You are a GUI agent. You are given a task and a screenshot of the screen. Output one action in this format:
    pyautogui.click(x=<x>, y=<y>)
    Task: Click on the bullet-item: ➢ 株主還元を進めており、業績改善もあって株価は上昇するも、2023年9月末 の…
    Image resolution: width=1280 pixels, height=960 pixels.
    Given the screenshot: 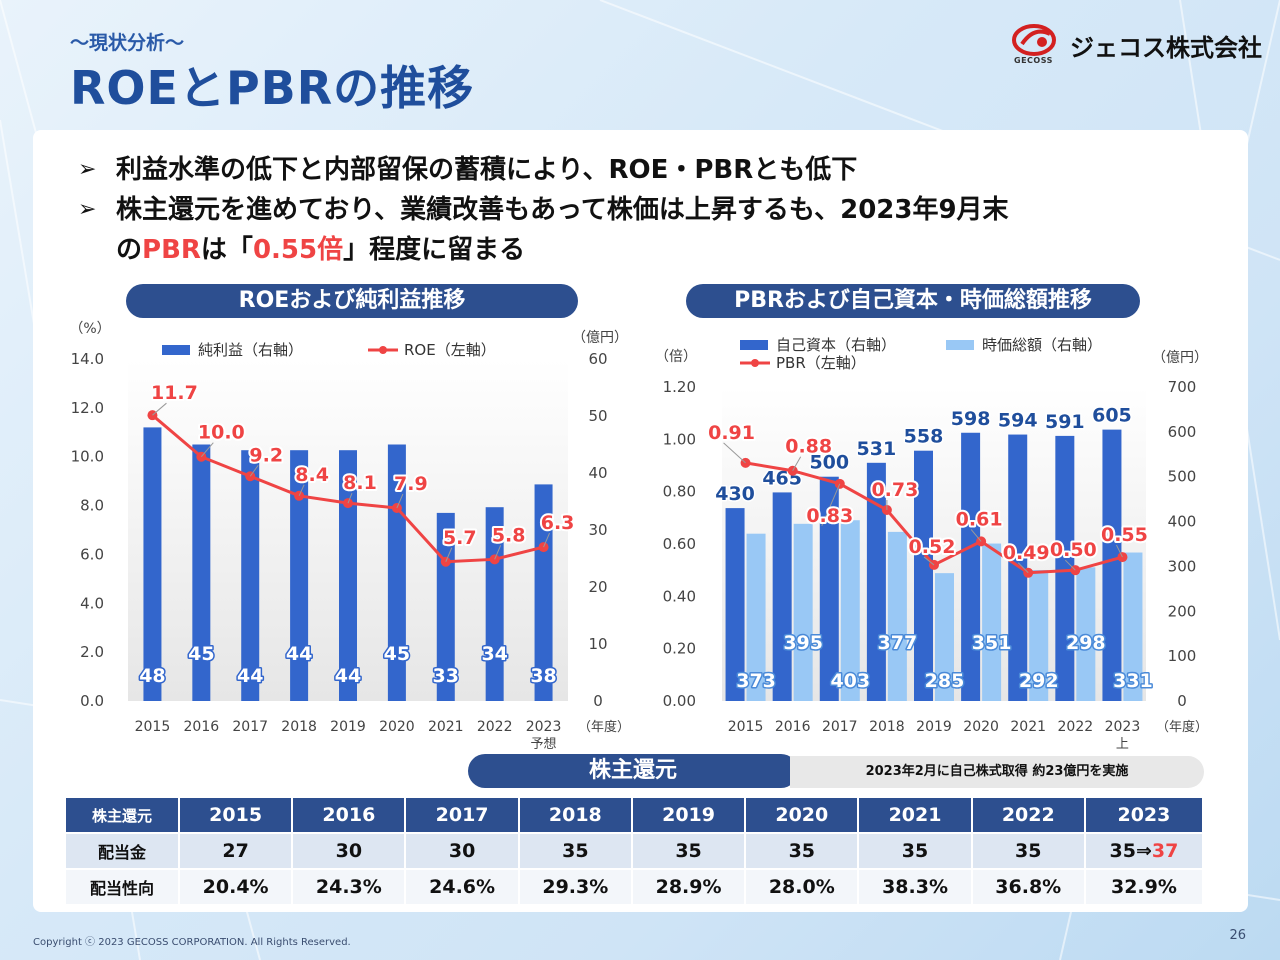 What is the action you would take?
    pyautogui.click(x=653, y=230)
    